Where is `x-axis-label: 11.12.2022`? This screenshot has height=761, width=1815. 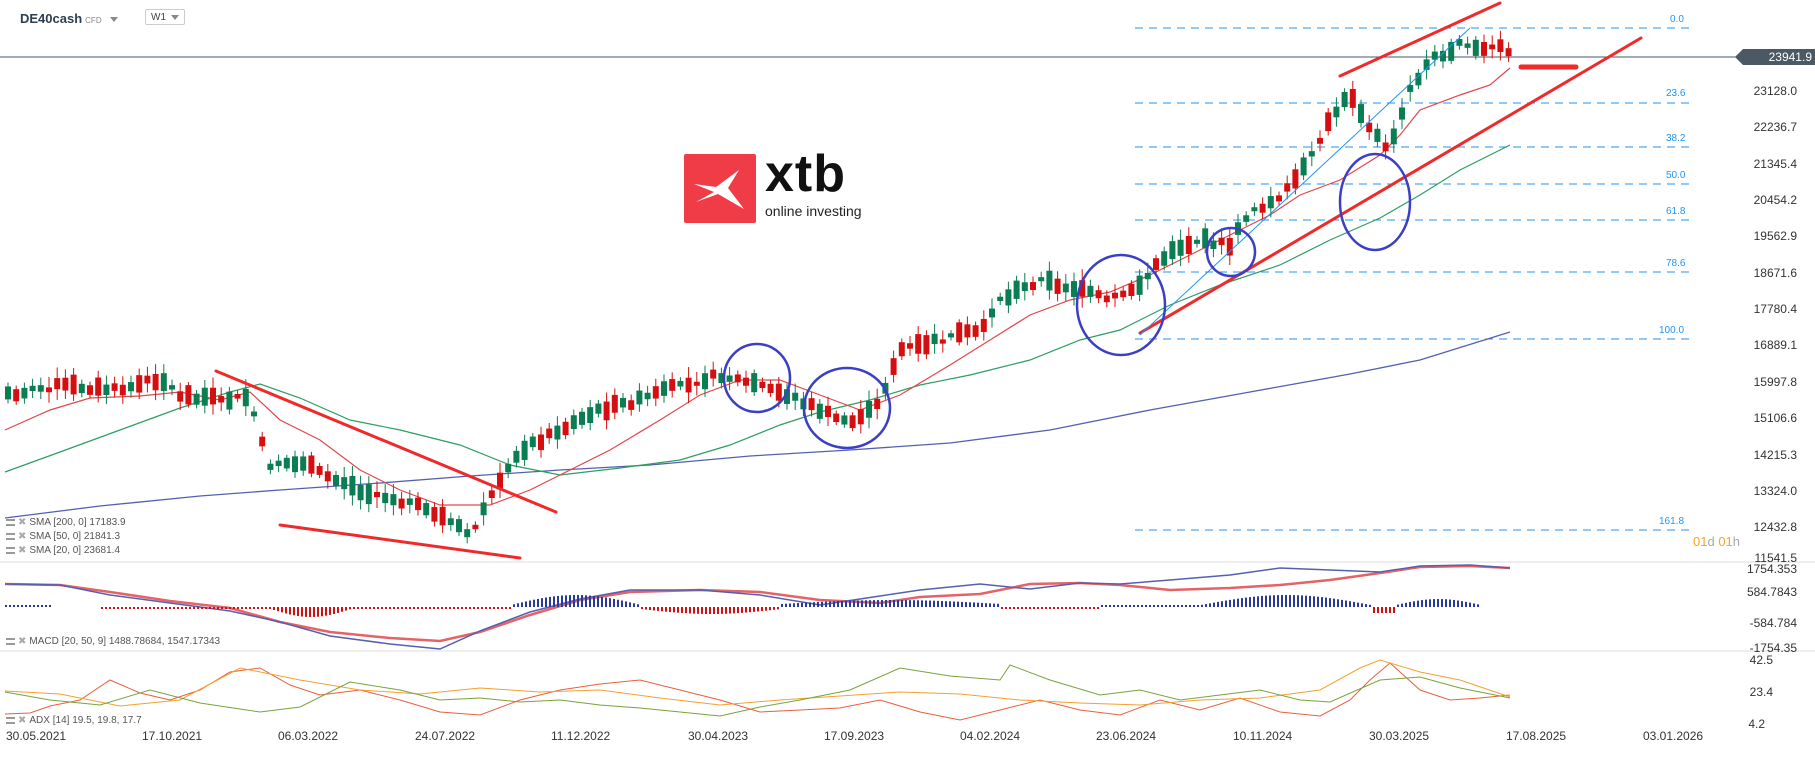
x-axis-label: 11.12.2022 is located at coordinates (581, 736).